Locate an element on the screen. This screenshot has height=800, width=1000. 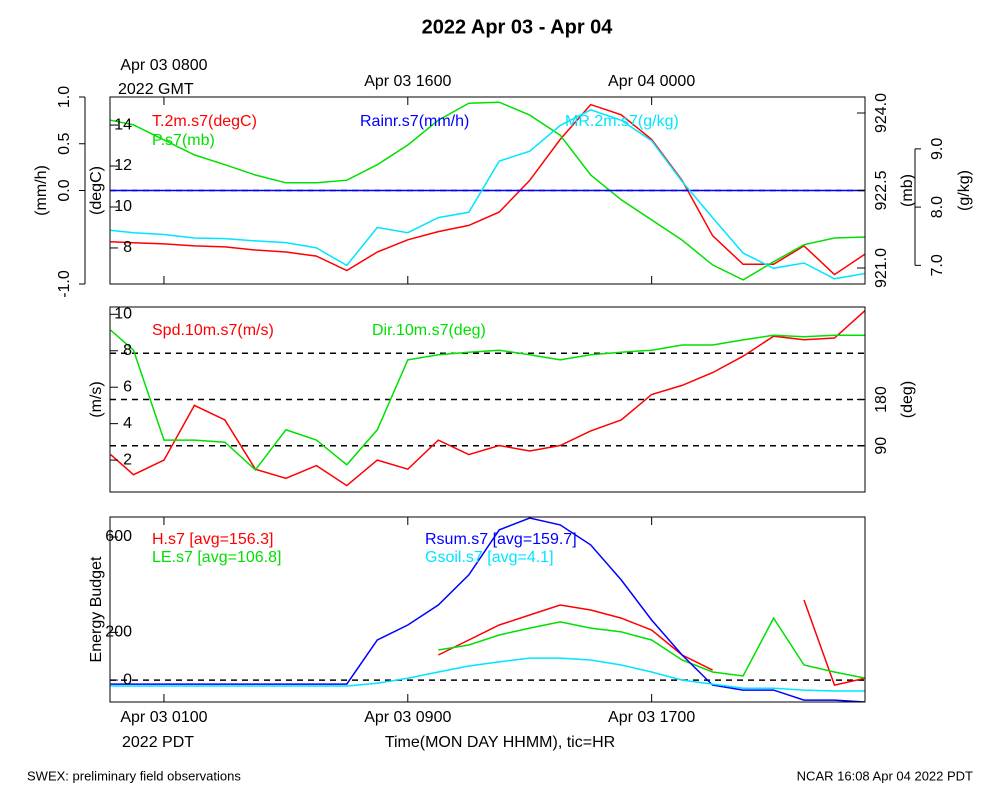
x-tick-label: Apr 04 0000 is located at coordinates (651, 81).